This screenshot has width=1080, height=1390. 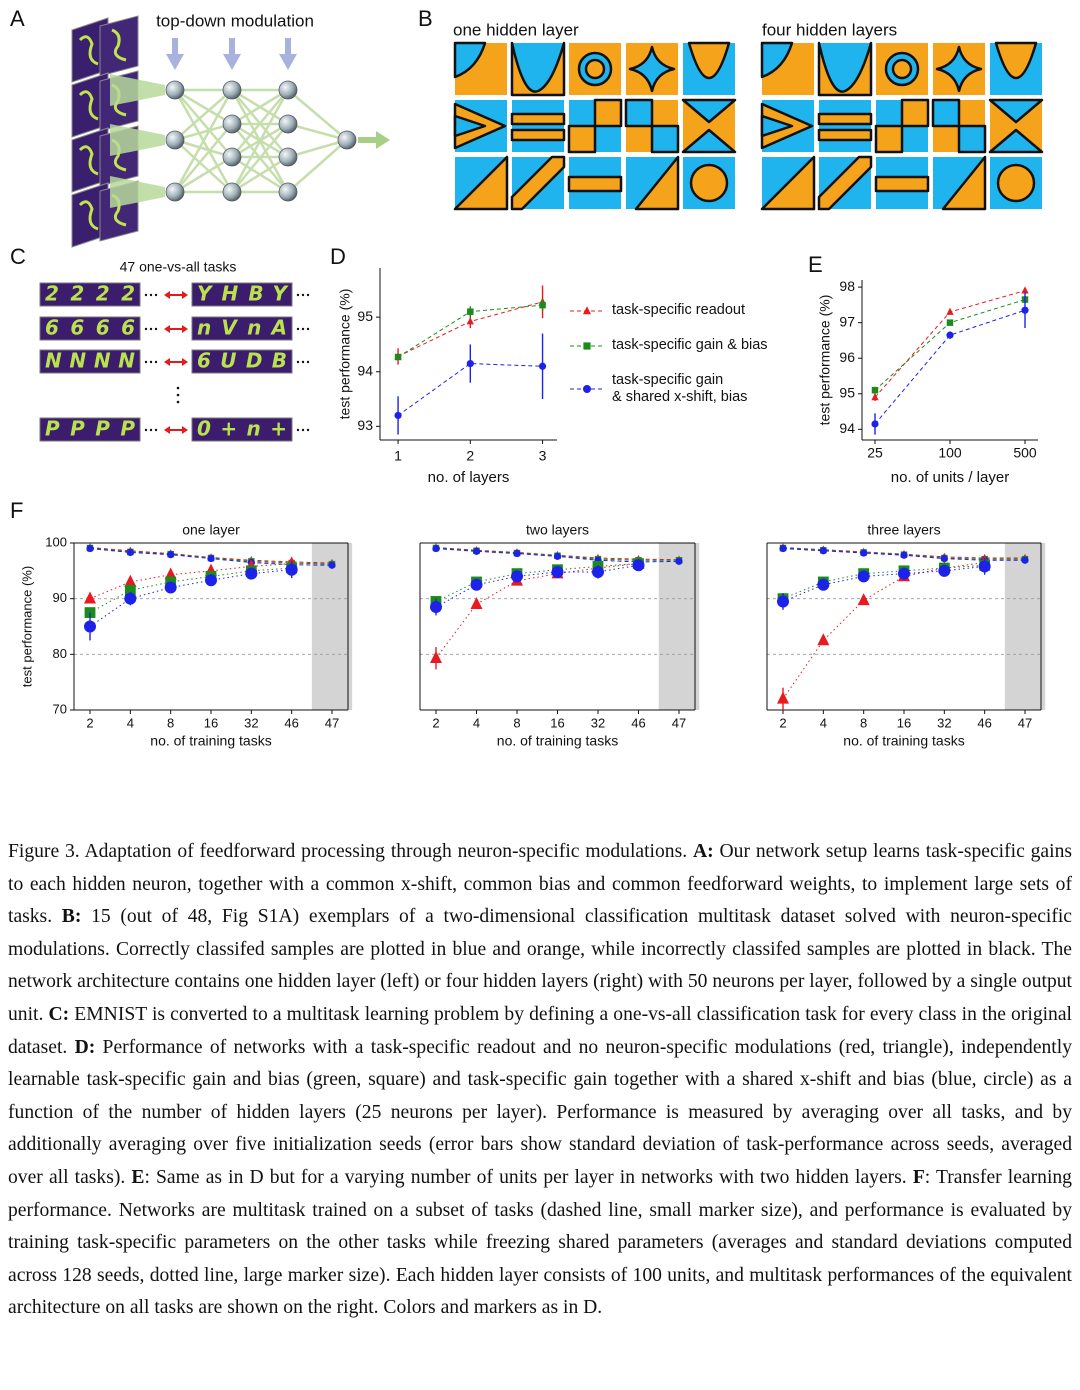 I want to click on y-tick-label: 94, so click(x=365, y=370).